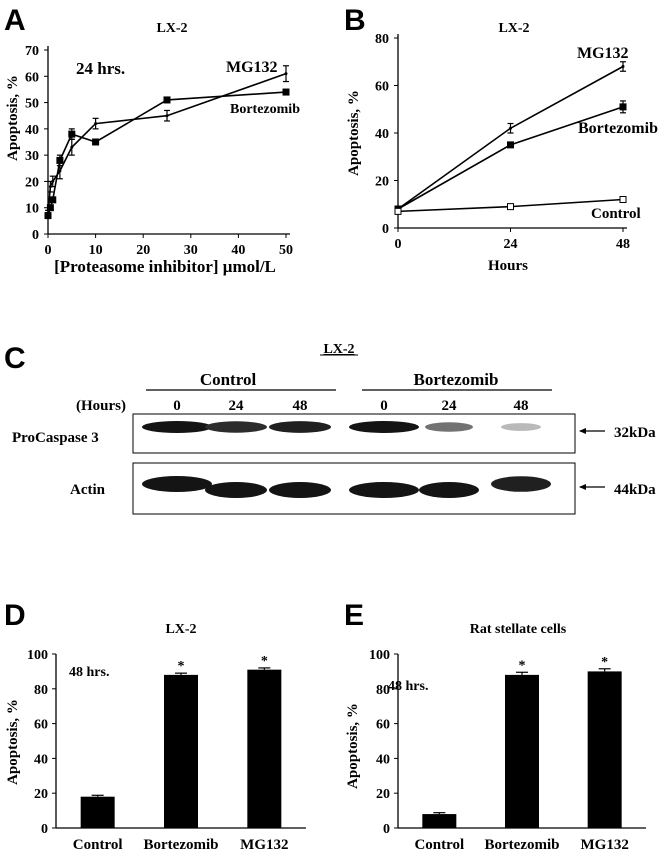 This screenshot has height=850, width=667. What do you see at coordinates (508, 266) in the screenshot?
I see `panel-b-xlabel: Hours` at bounding box center [508, 266].